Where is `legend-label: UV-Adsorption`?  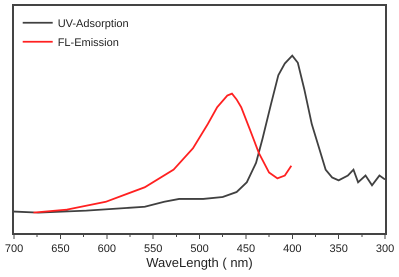
legend-label: UV-Adsorption is located at coordinates (93, 24).